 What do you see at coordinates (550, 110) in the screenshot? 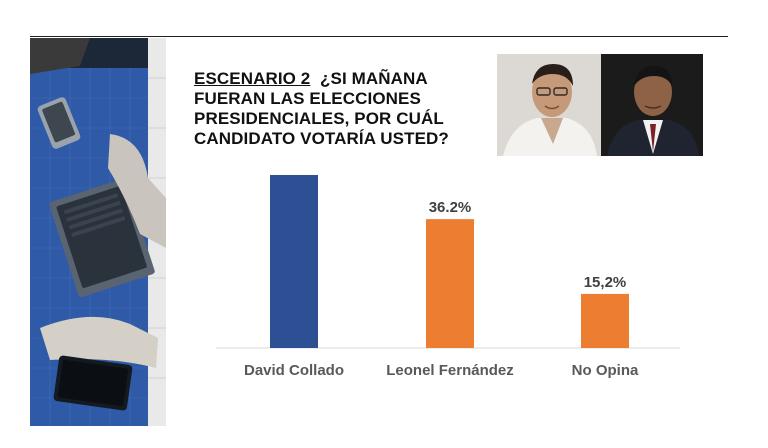
I see `photo-david-collado` at bounding box center [550, 110].